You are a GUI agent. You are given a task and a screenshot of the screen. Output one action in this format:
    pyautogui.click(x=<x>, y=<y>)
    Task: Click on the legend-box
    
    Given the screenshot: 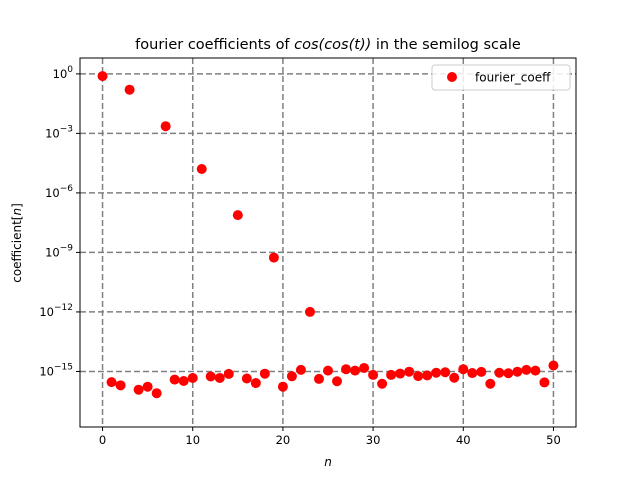 What is the action you would take?
    pyautogui.click(x=501, y=77)
    